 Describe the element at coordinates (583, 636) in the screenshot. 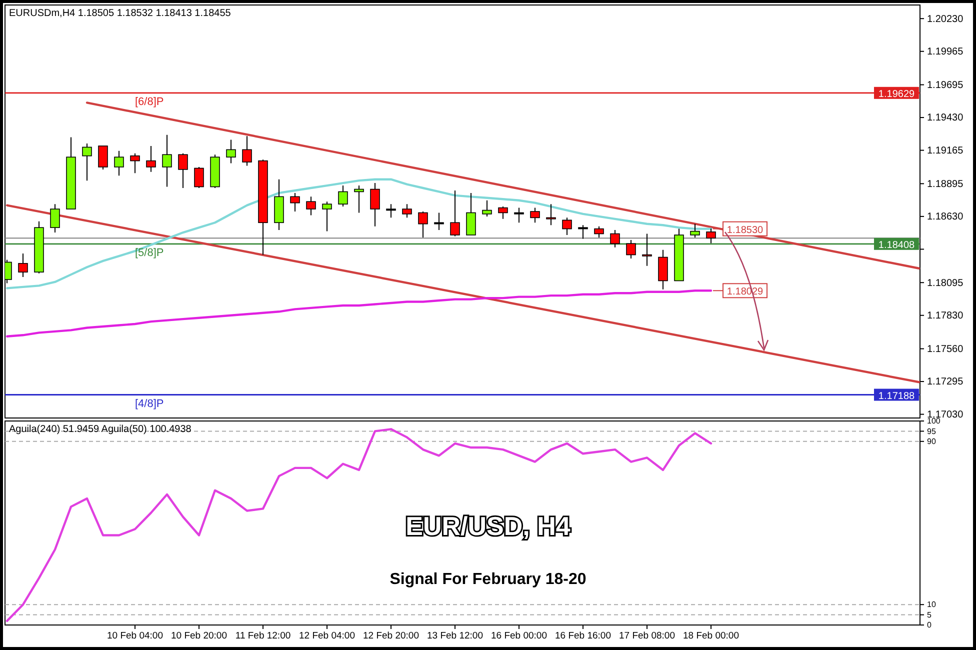

I see `x-tick-label: 16 Feb 16:00` at that location.